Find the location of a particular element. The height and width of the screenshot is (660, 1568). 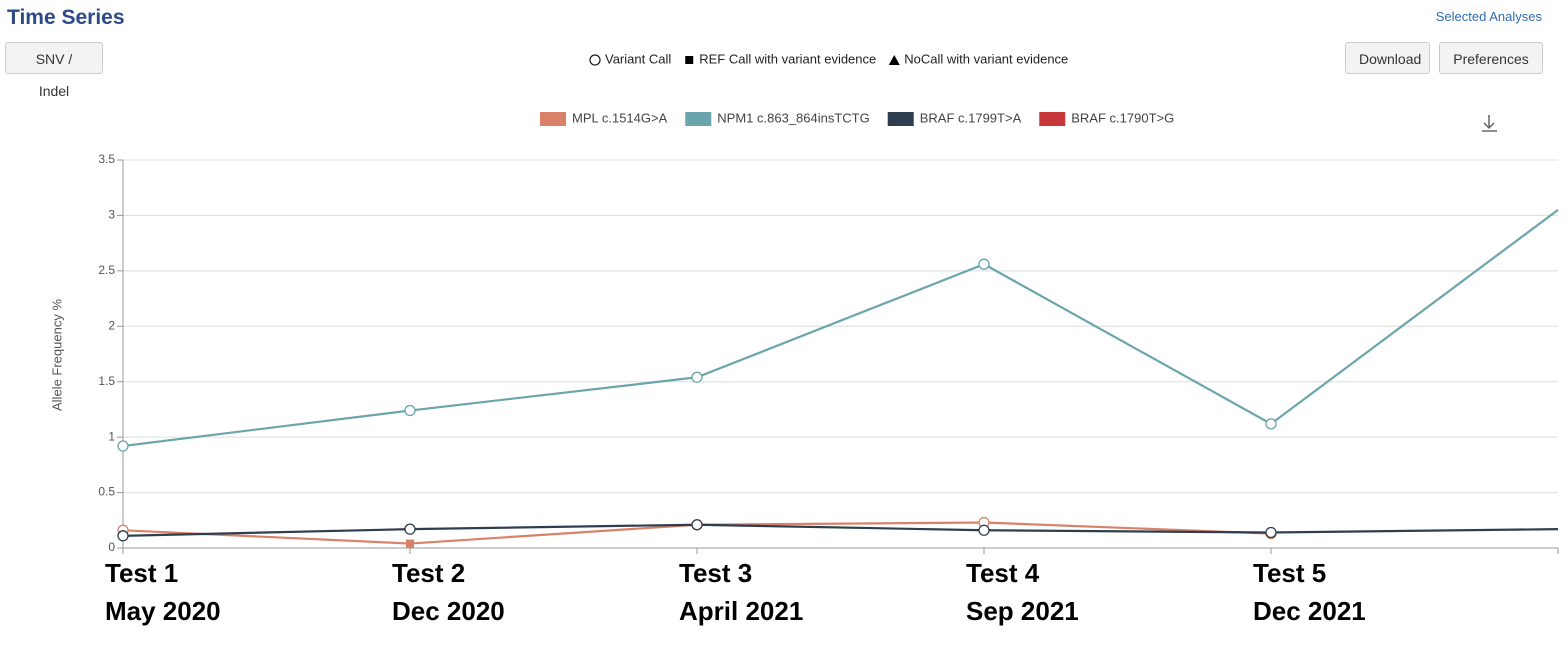

x-tick-label: Test 2 is located at coordinates (428, 573).